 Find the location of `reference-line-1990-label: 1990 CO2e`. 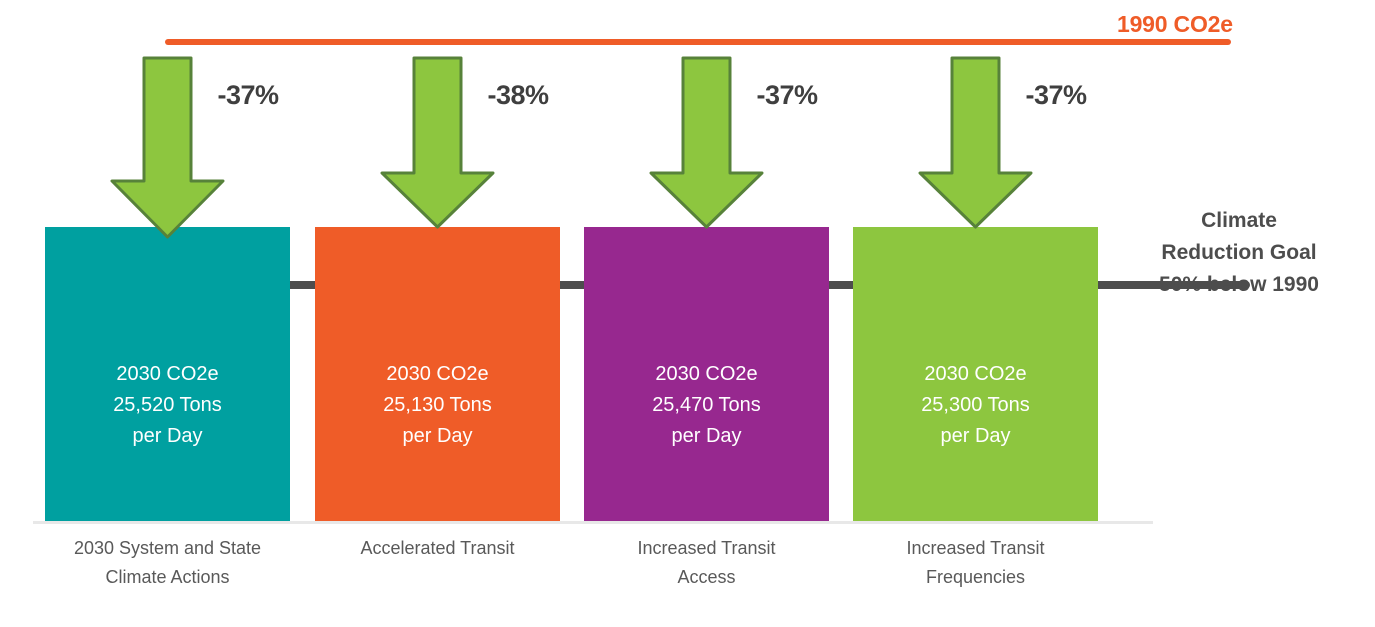

reference-line-1990-label: 1990 CO2e is located at coordinates (1175, 24).